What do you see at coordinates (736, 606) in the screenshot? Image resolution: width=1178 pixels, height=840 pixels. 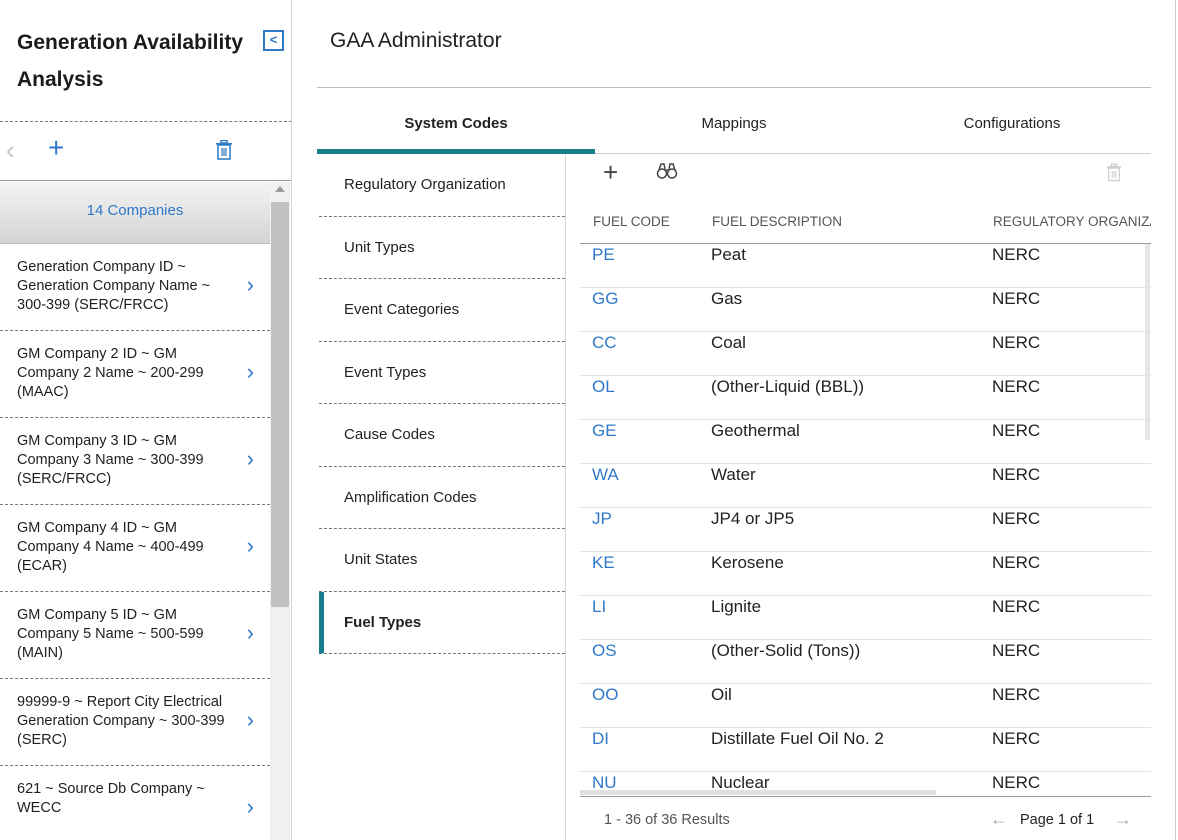 I see `fuel-description-cell: Lignite` at bounding box center [736, 606].